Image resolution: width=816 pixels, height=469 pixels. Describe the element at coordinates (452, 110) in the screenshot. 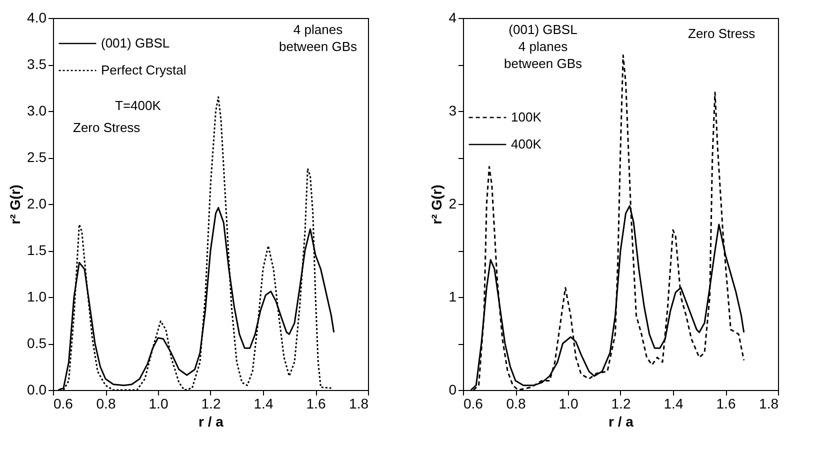

I see `y-tick-label: 3` at that location.